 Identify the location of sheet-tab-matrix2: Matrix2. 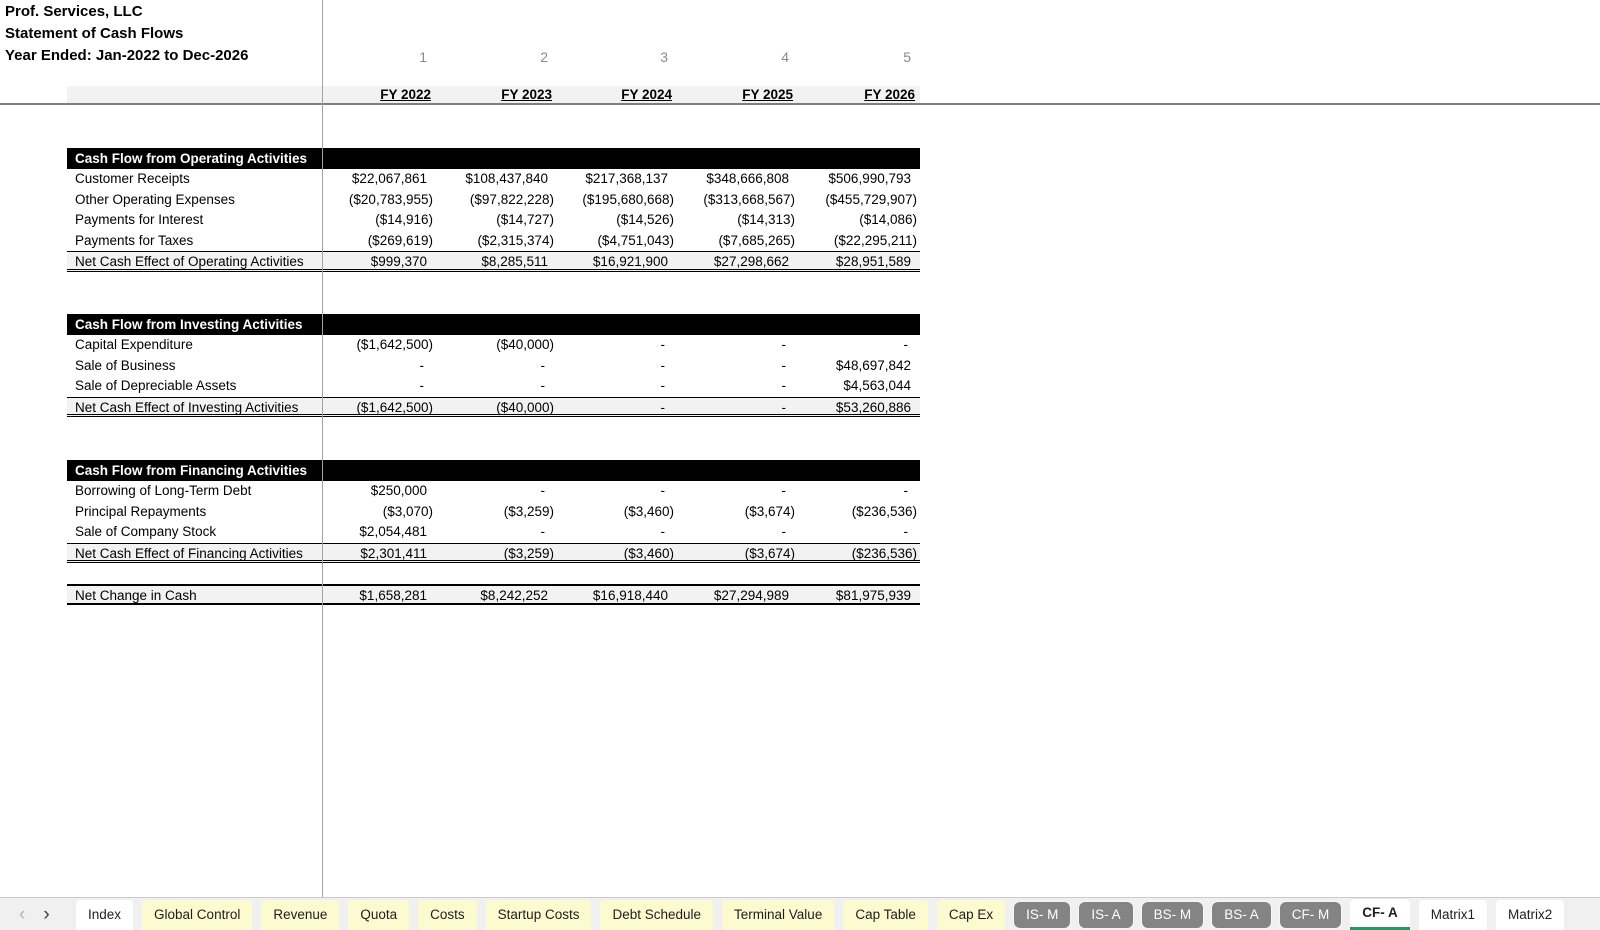
(1530, 915).